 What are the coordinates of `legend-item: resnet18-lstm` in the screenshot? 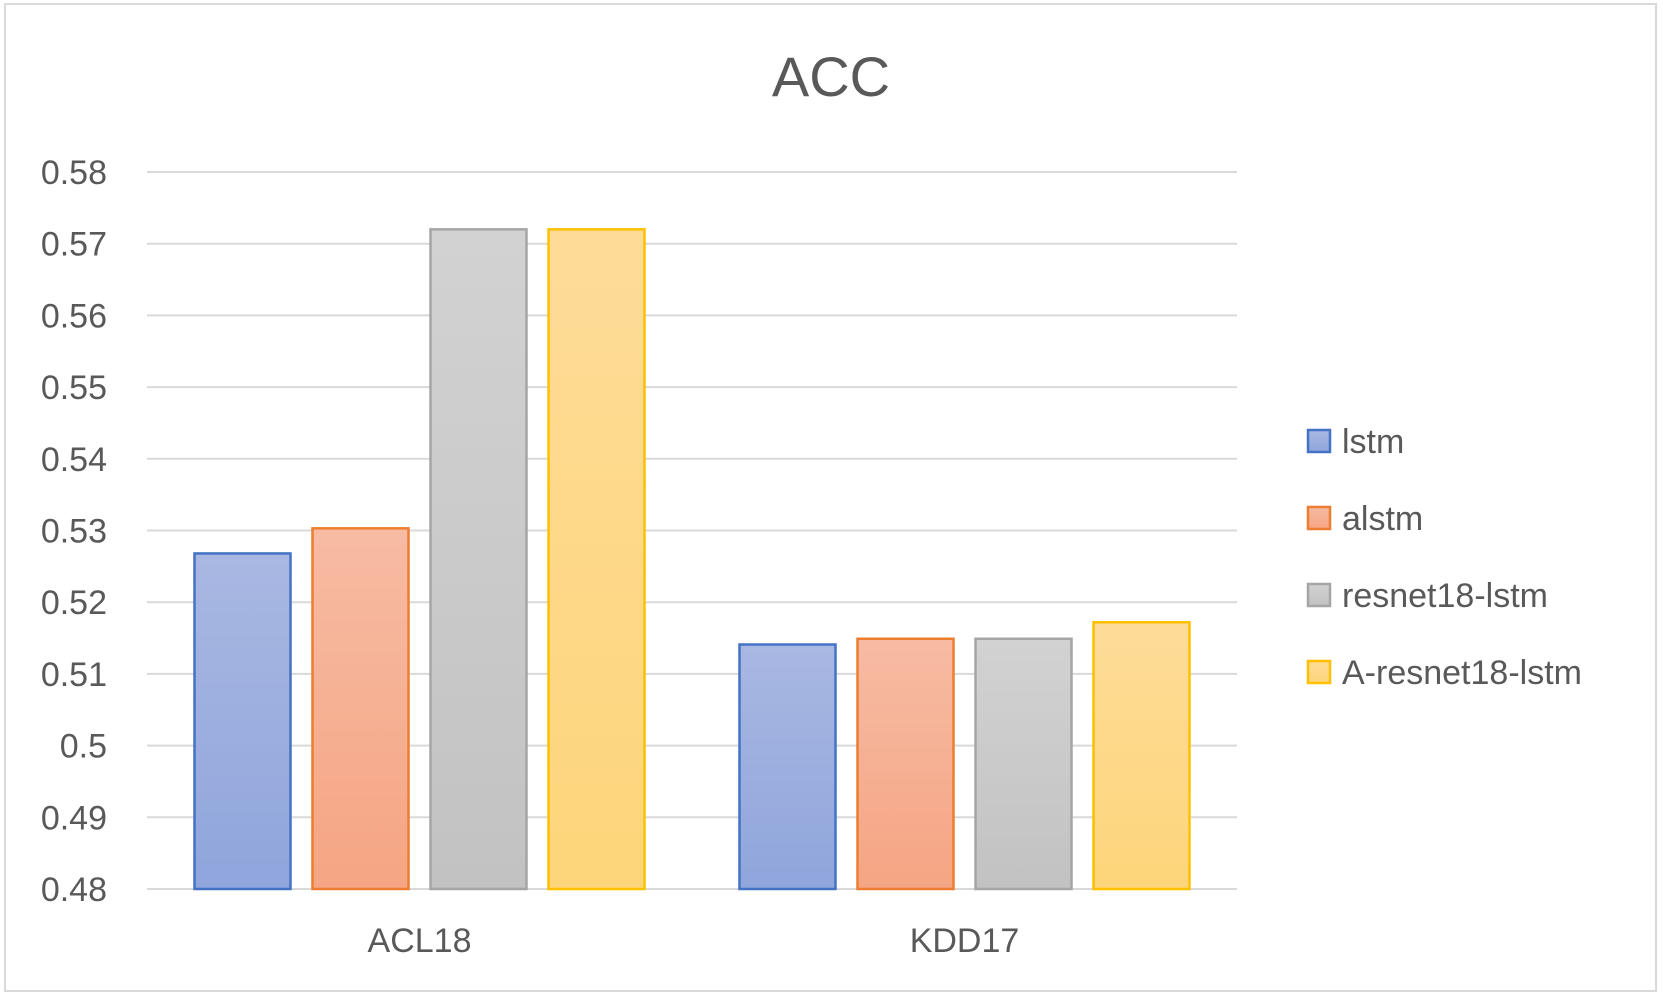 It's located at (1427, 596).